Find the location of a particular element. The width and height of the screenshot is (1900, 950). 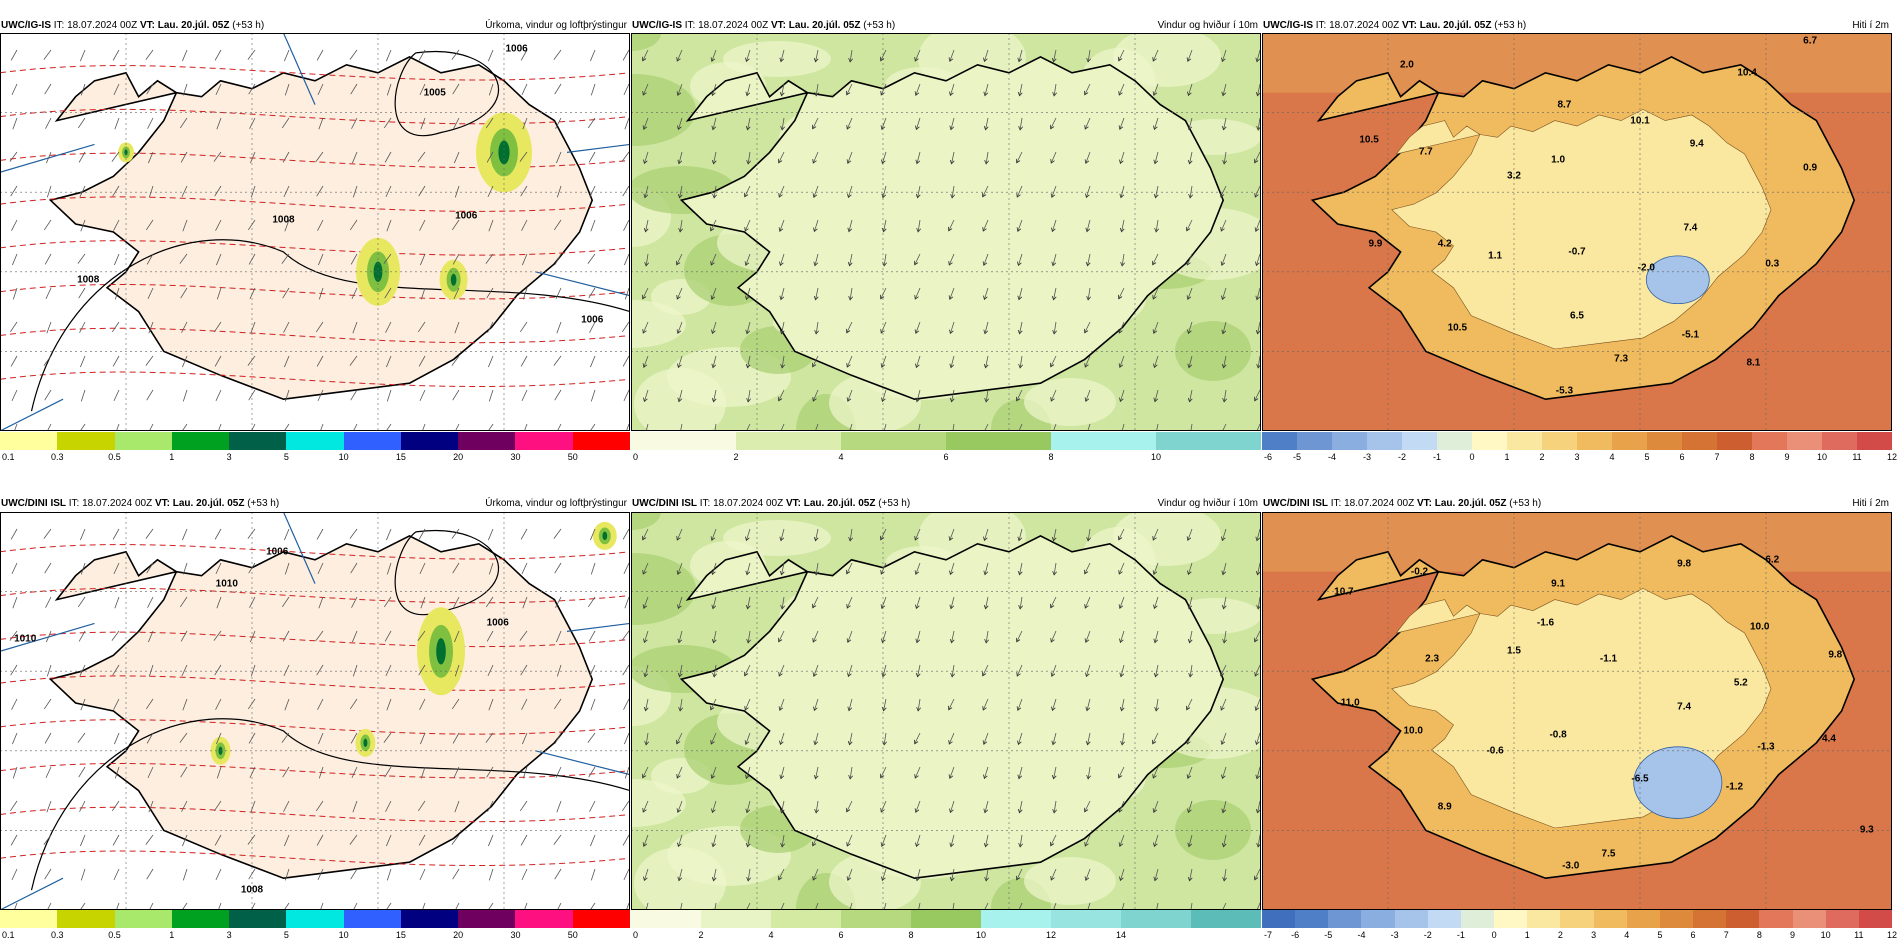

precip-area is located at coordinates (605, 536).